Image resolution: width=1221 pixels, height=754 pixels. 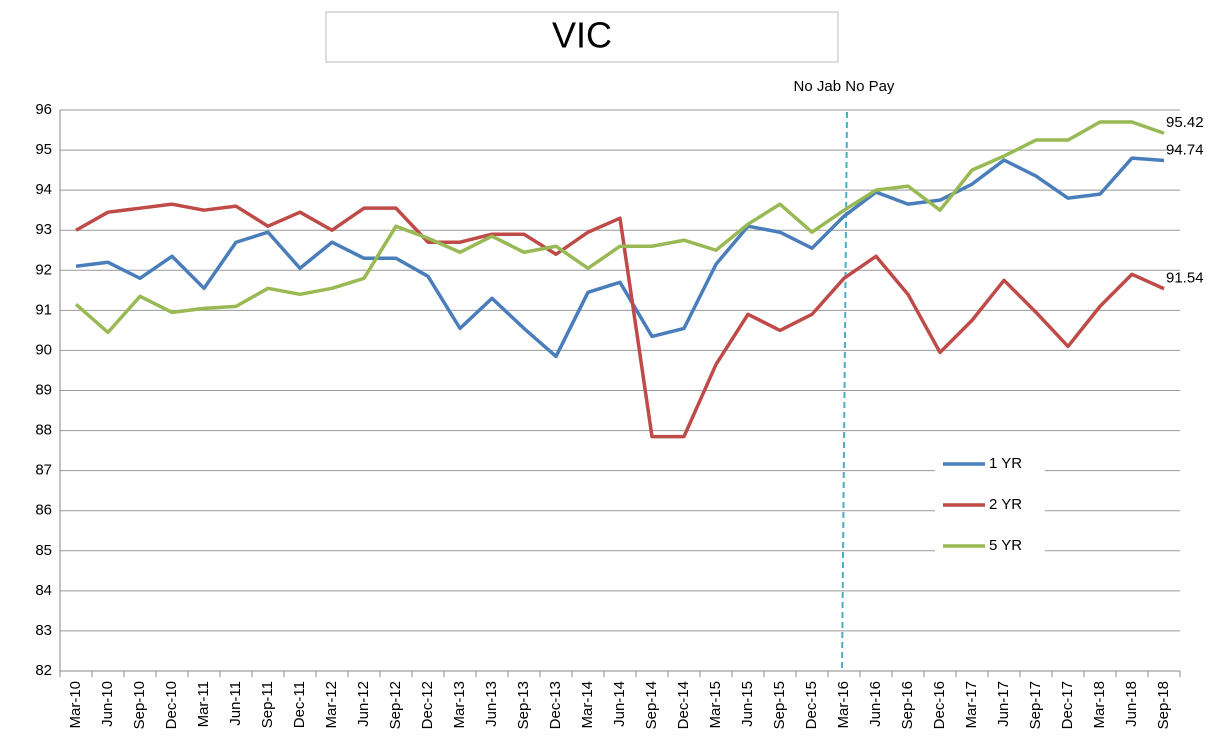 What do you see at coordinates (875, 704) in the screenshot?
I see `x-tick-label: Jun-16` at bounding box center [875, 704].